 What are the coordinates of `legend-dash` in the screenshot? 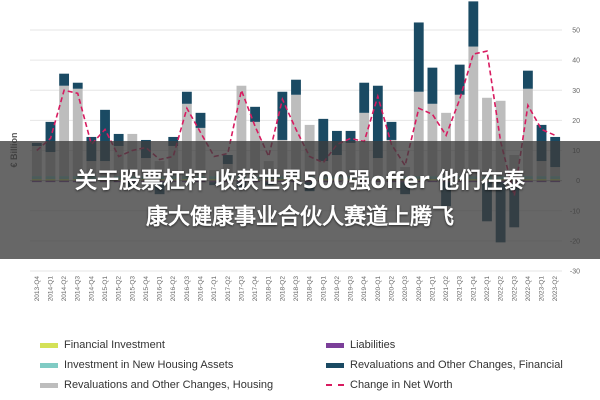 It's located at (335, 385).